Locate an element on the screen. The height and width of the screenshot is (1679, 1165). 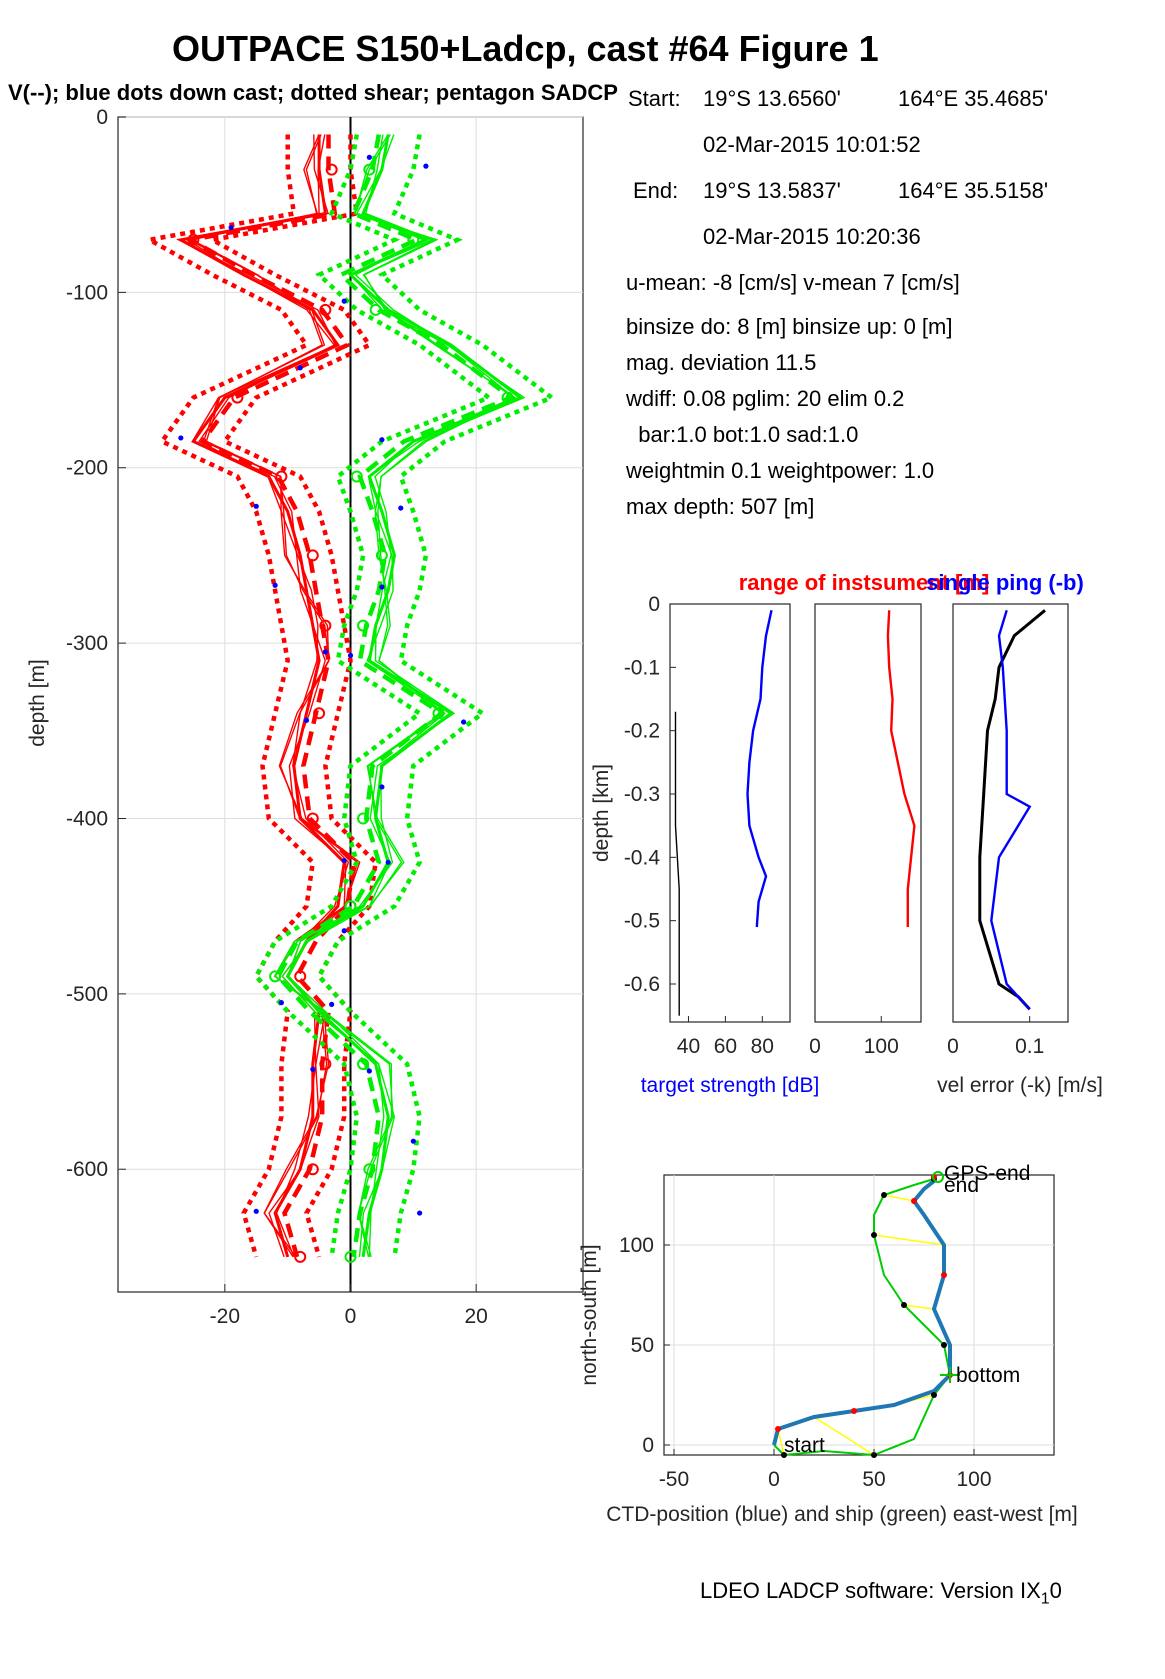
end-lon: 164°E 35.5158' is located at coordinates (973, 190).